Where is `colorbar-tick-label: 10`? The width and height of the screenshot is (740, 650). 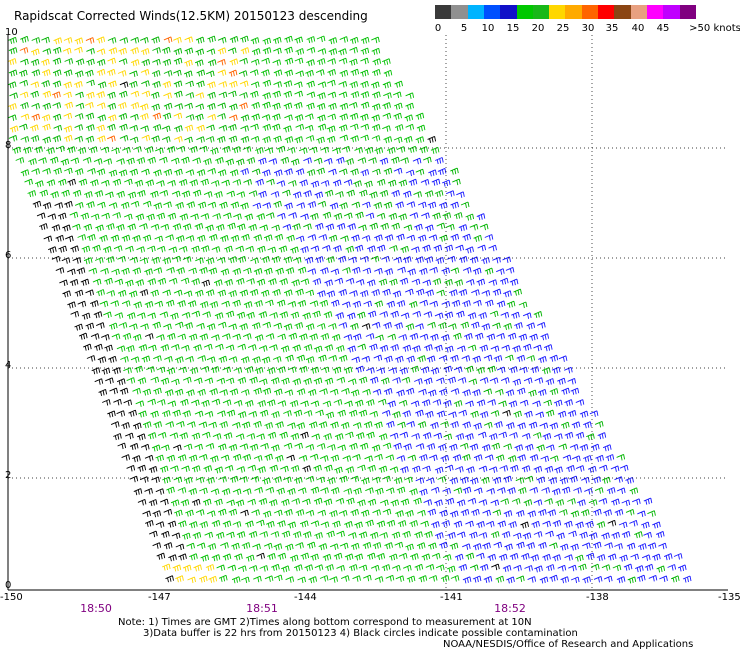 colorbar-tick-label: 10 is located at coordinates (488, 28).